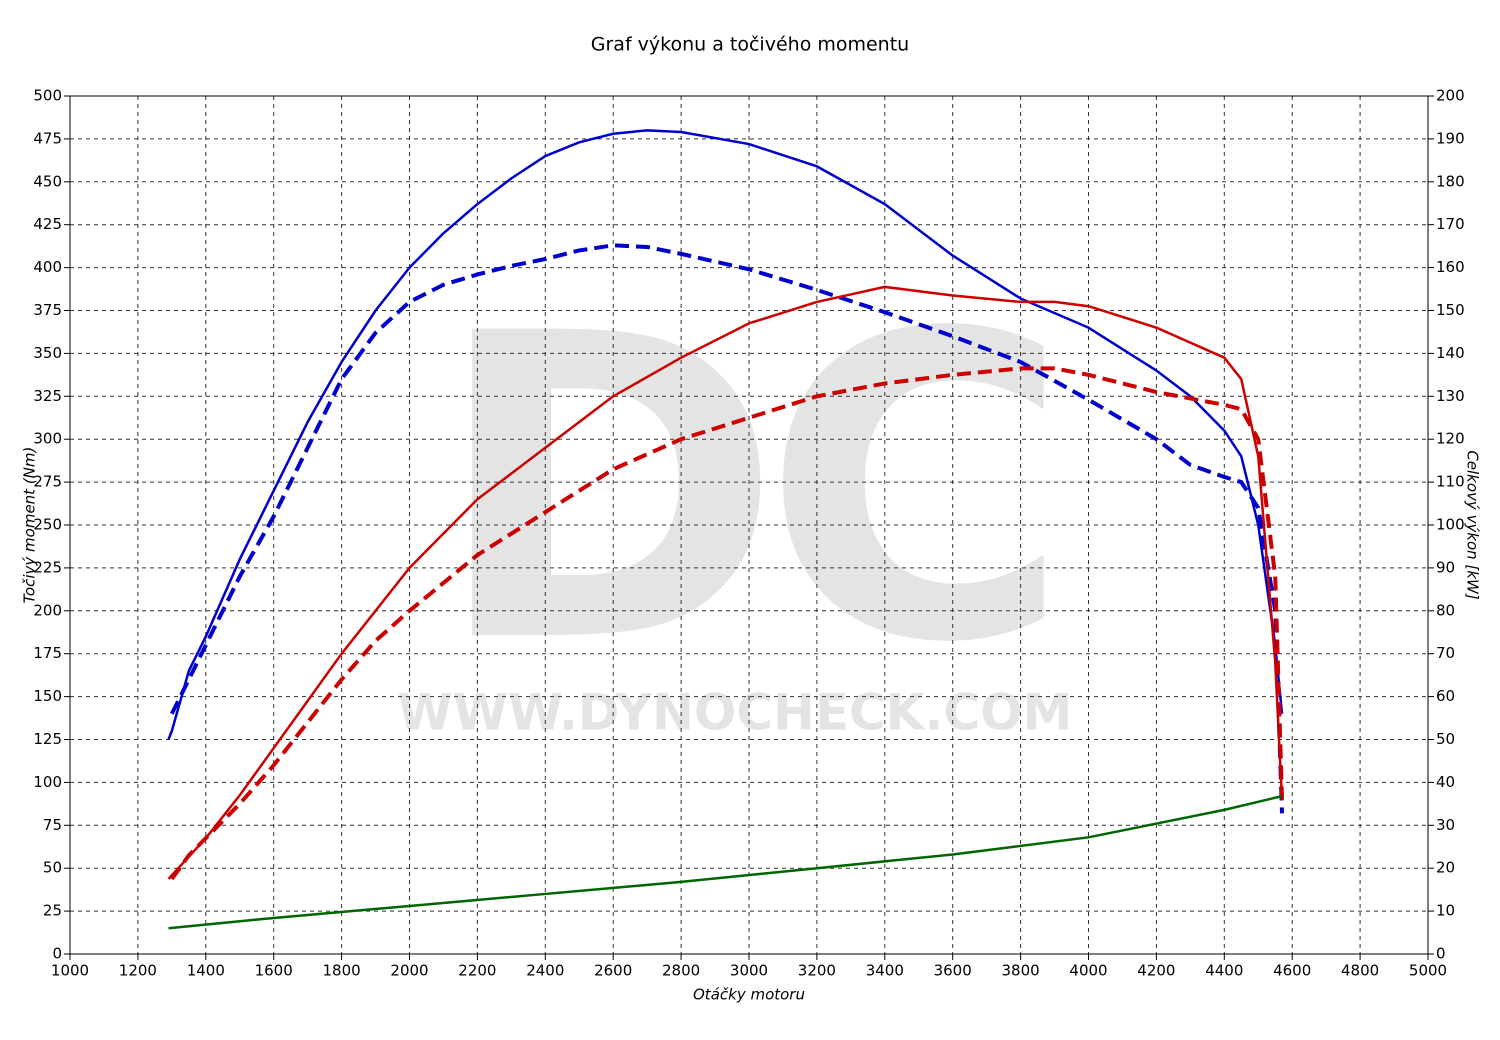  What do you see at coordinates (735, 713) in the screenshot?
I see `watermark-url: WWW.DYNOCHECK.COM` at bounding box center [735, 713].